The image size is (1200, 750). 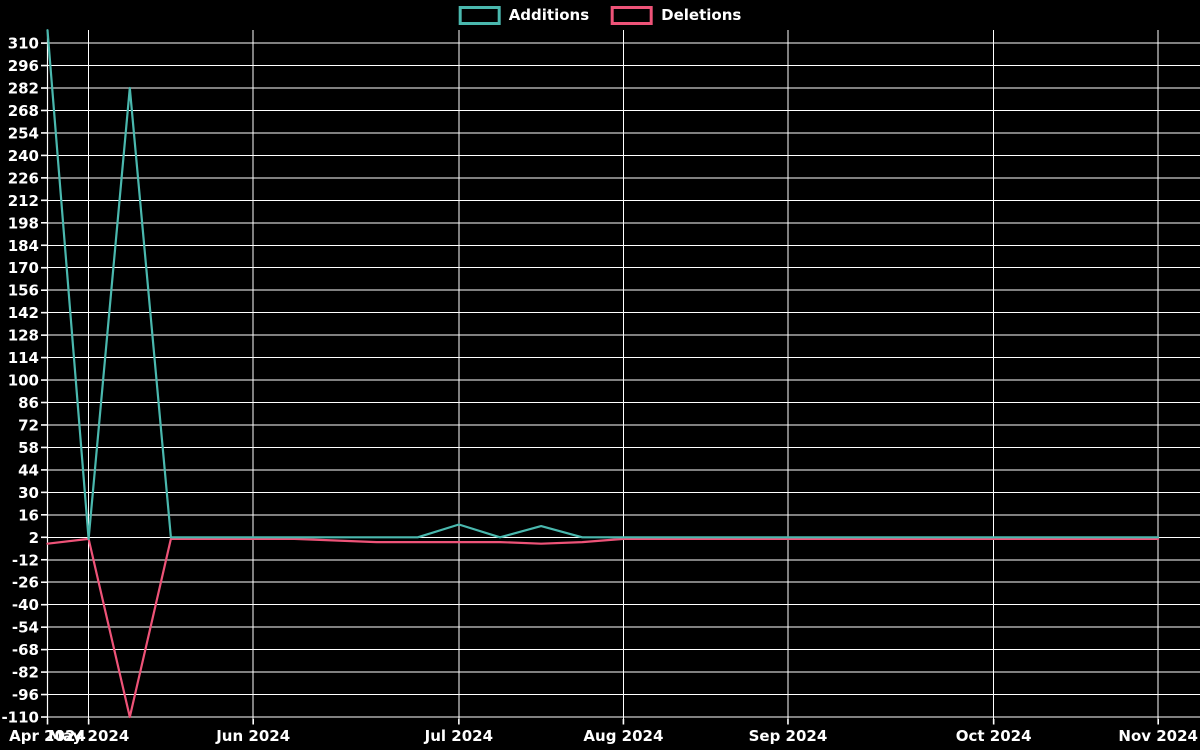 I want to click on x-tick-label: Oct 2024, so click(x=994, y=736).